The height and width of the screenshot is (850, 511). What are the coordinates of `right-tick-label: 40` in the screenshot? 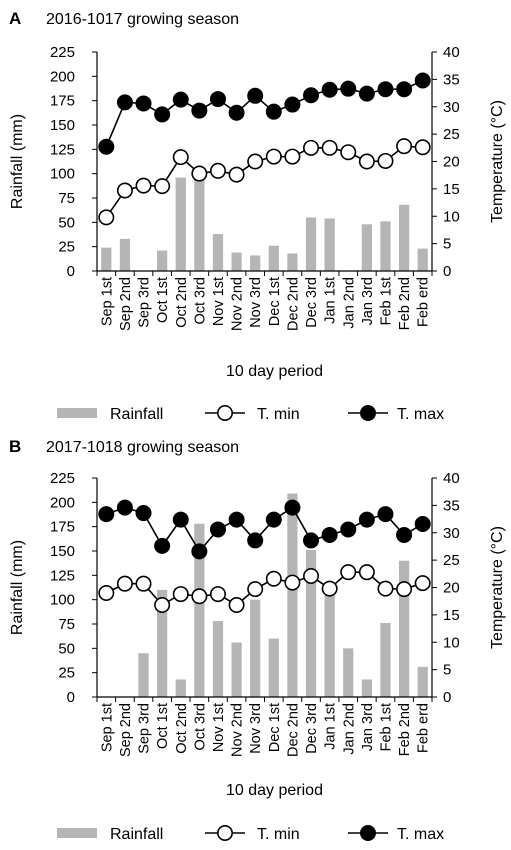 It's located at (451, 52).